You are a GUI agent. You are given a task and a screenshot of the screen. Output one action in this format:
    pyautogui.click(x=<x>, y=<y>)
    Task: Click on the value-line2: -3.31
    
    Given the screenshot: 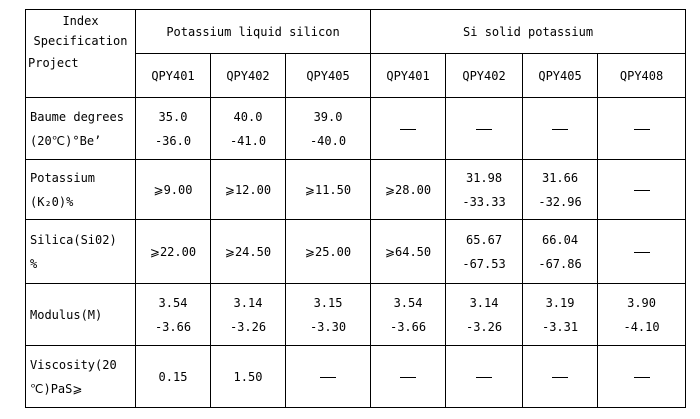 What is the action you would take?
    pyautogui.click(x=560, y=326)
    